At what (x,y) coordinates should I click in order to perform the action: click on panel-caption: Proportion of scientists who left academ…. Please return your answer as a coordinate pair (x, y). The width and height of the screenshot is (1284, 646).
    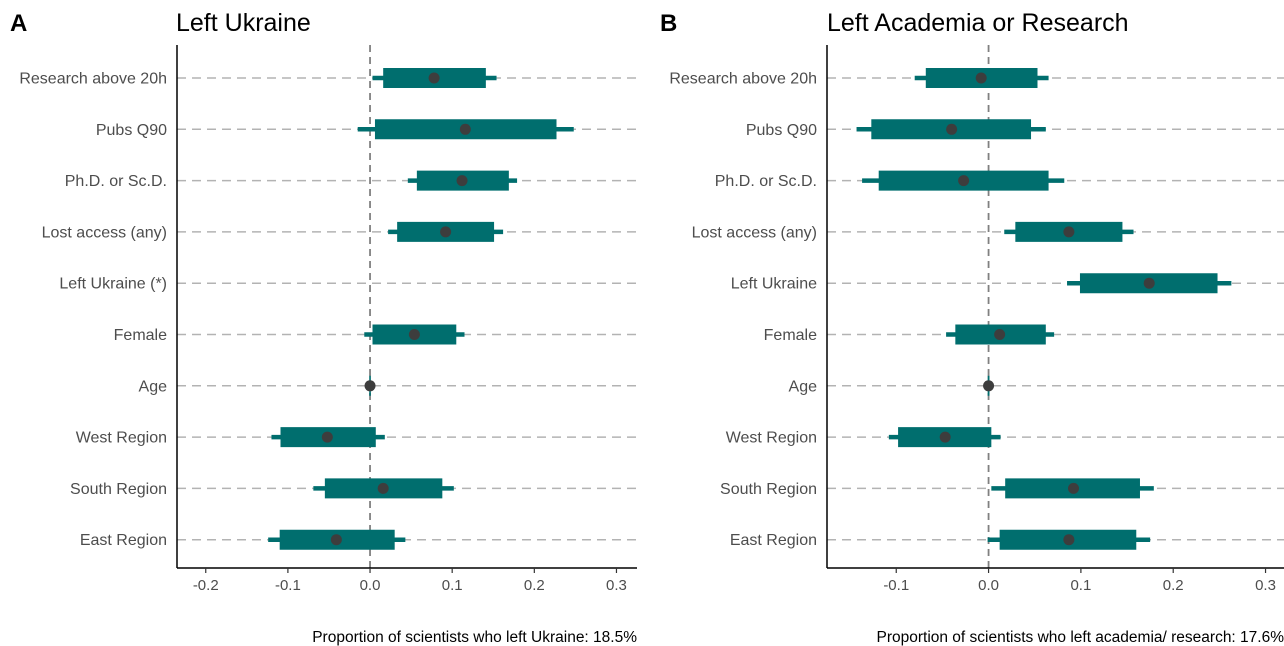
    Looking at the image, I should click on (1080, 637).